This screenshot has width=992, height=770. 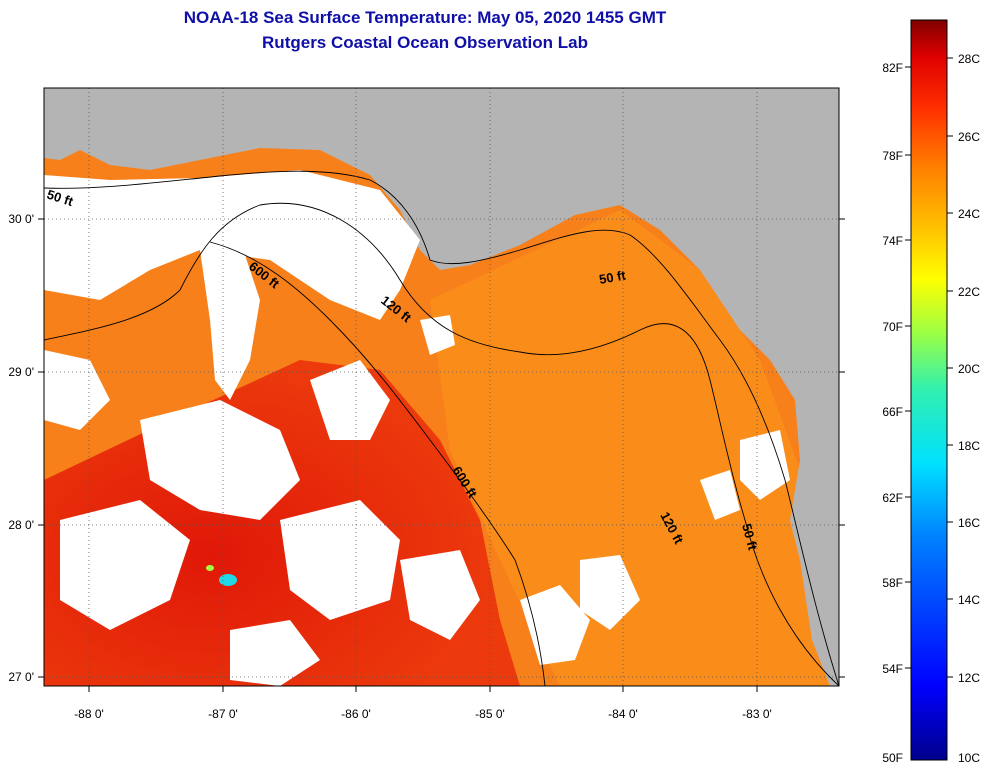 What do you see at coordinates (969, 678) in the screenshot?
I see `colorbar-c-12: 12C` at bounding box center [969, 678].